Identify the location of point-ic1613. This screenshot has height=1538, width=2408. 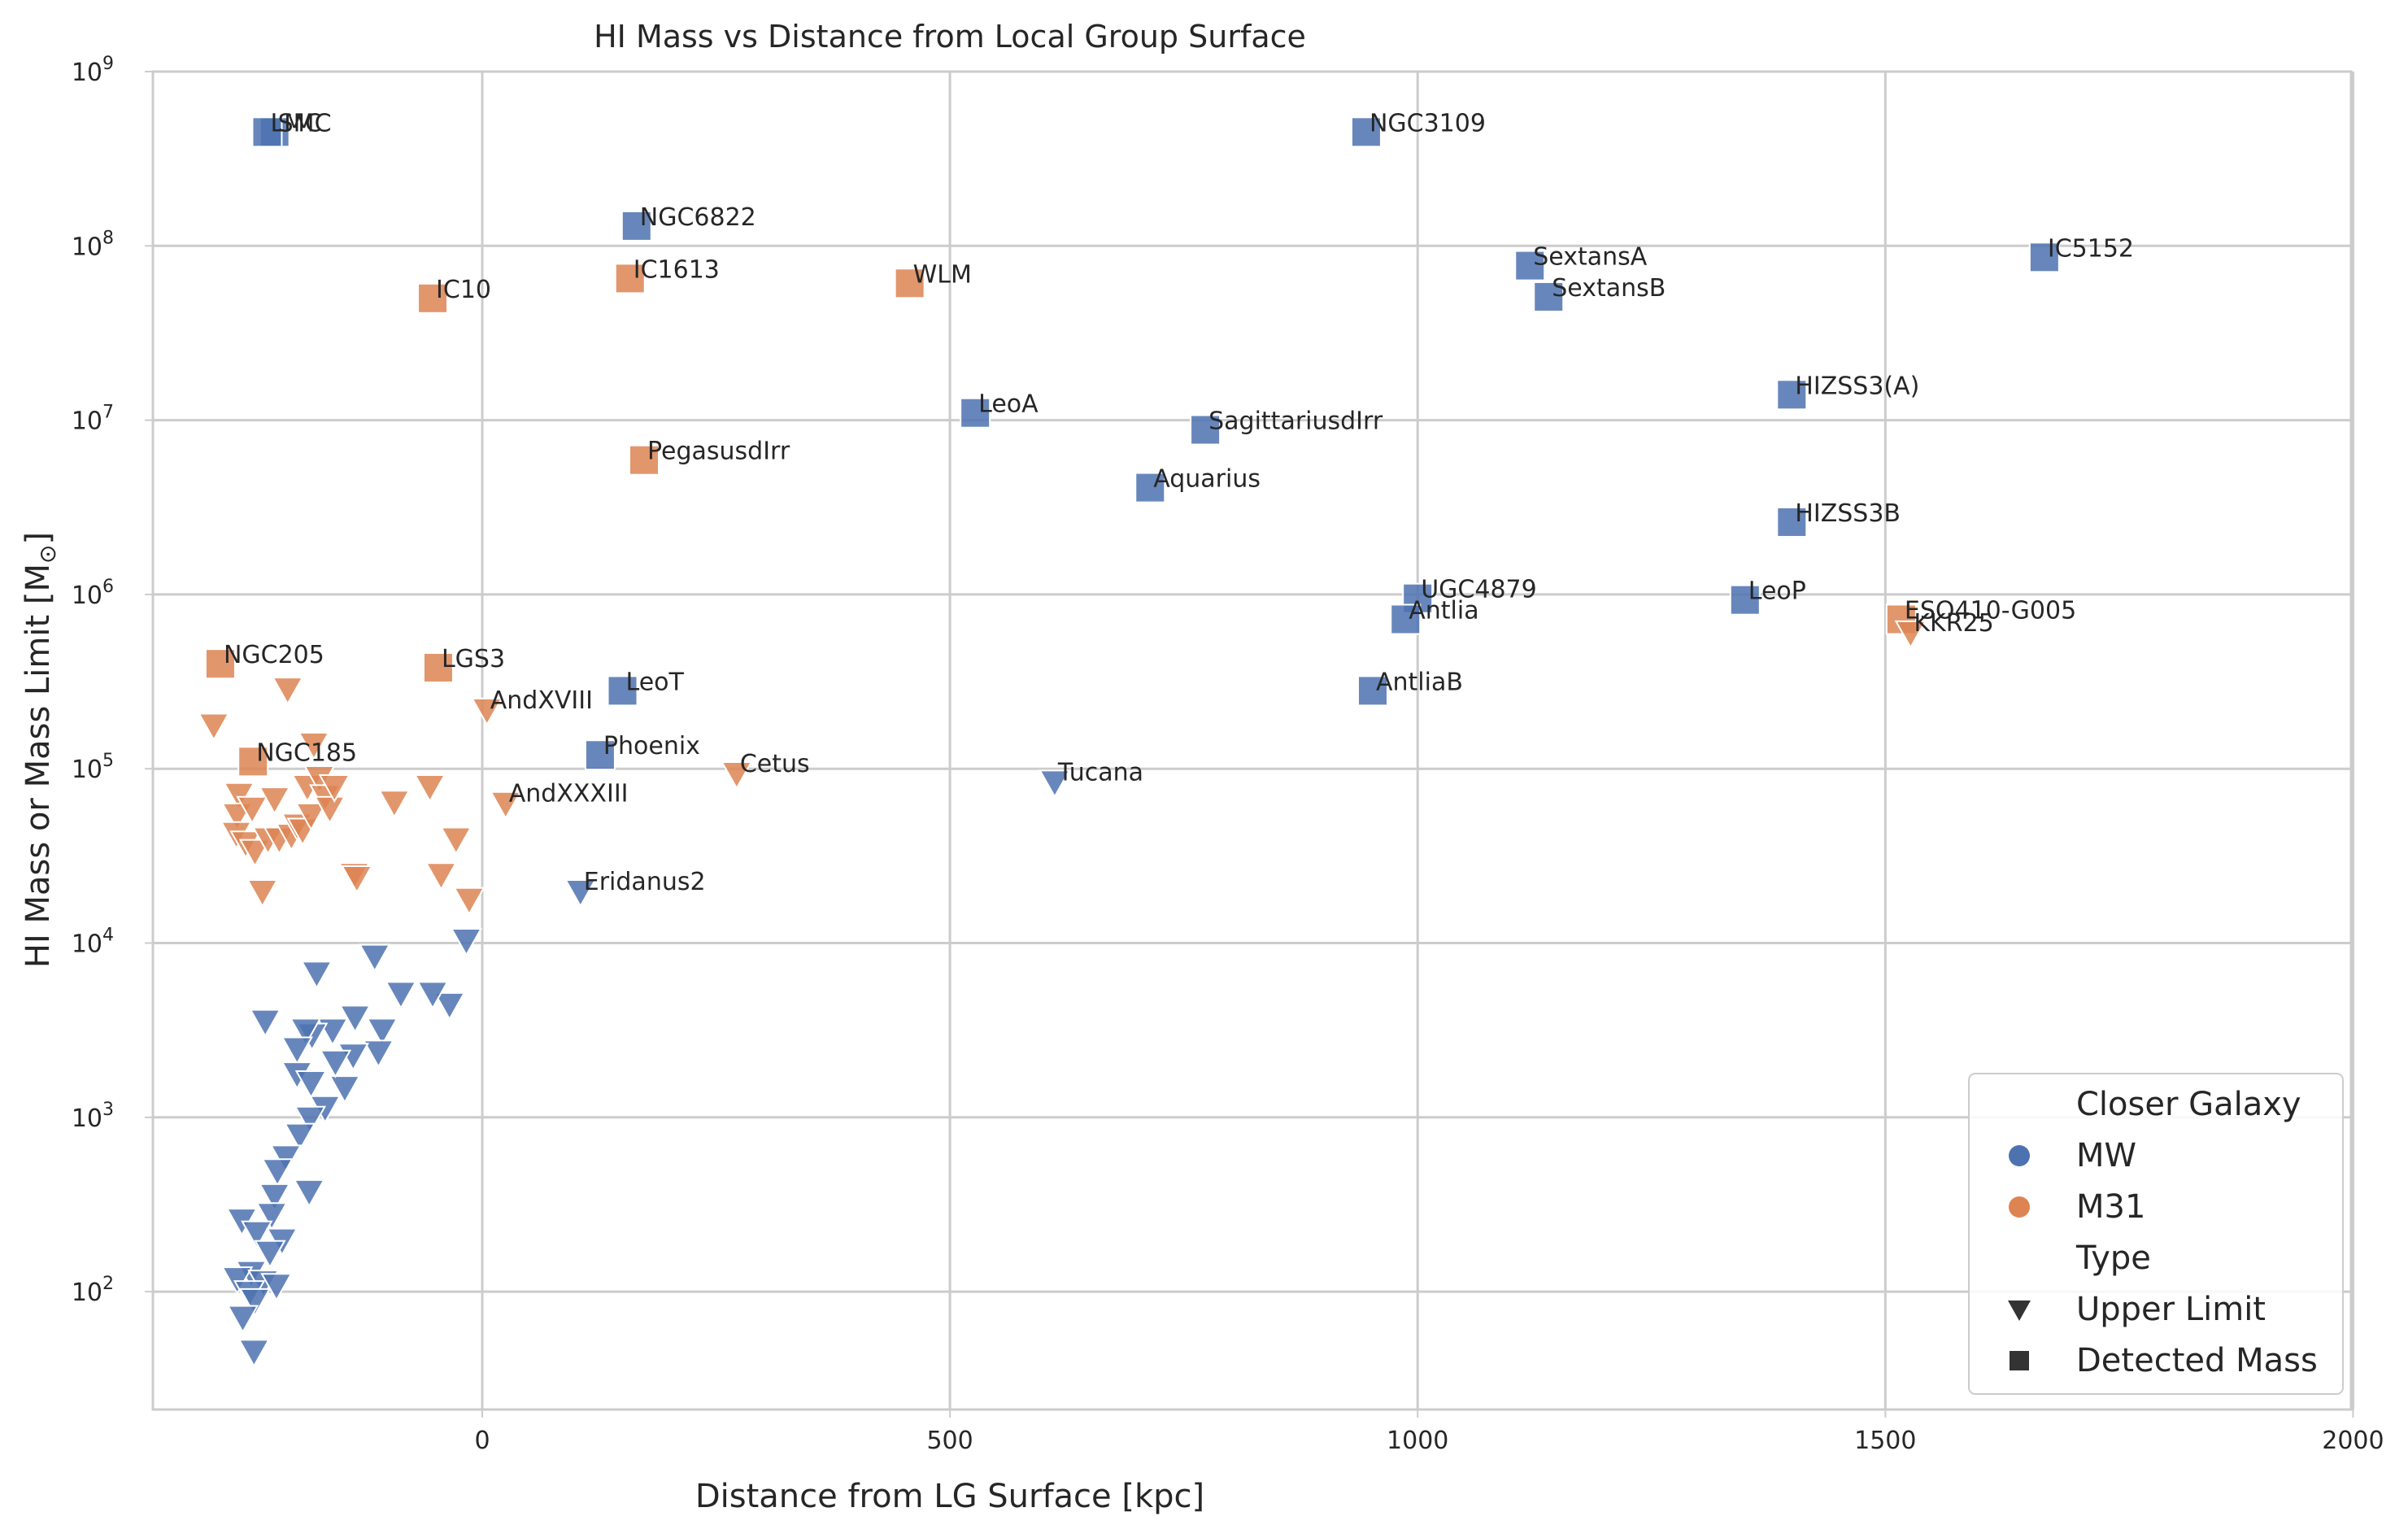
(630, 278).